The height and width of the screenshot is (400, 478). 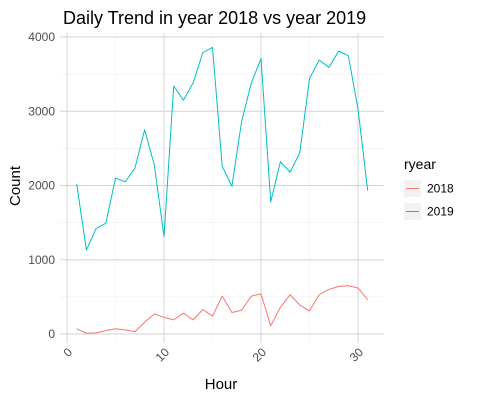 I want to click on x-tick-labels: 0 10 20 30, so click(x=213, y=355).